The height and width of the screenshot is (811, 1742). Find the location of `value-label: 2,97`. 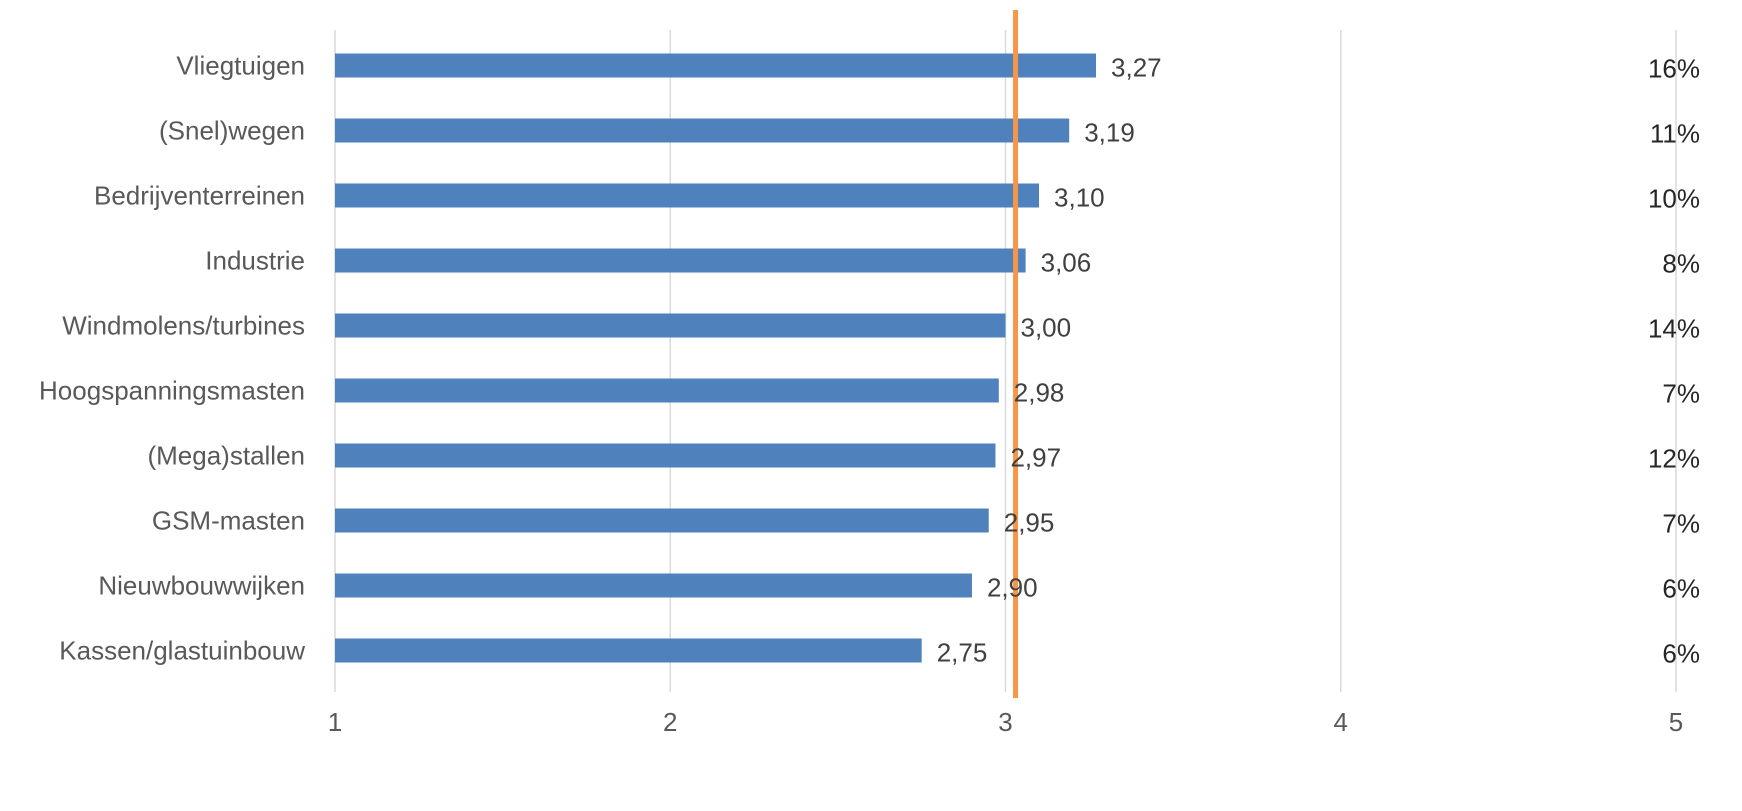

value-label: 2,97 is located at coordinates (1035, 458).